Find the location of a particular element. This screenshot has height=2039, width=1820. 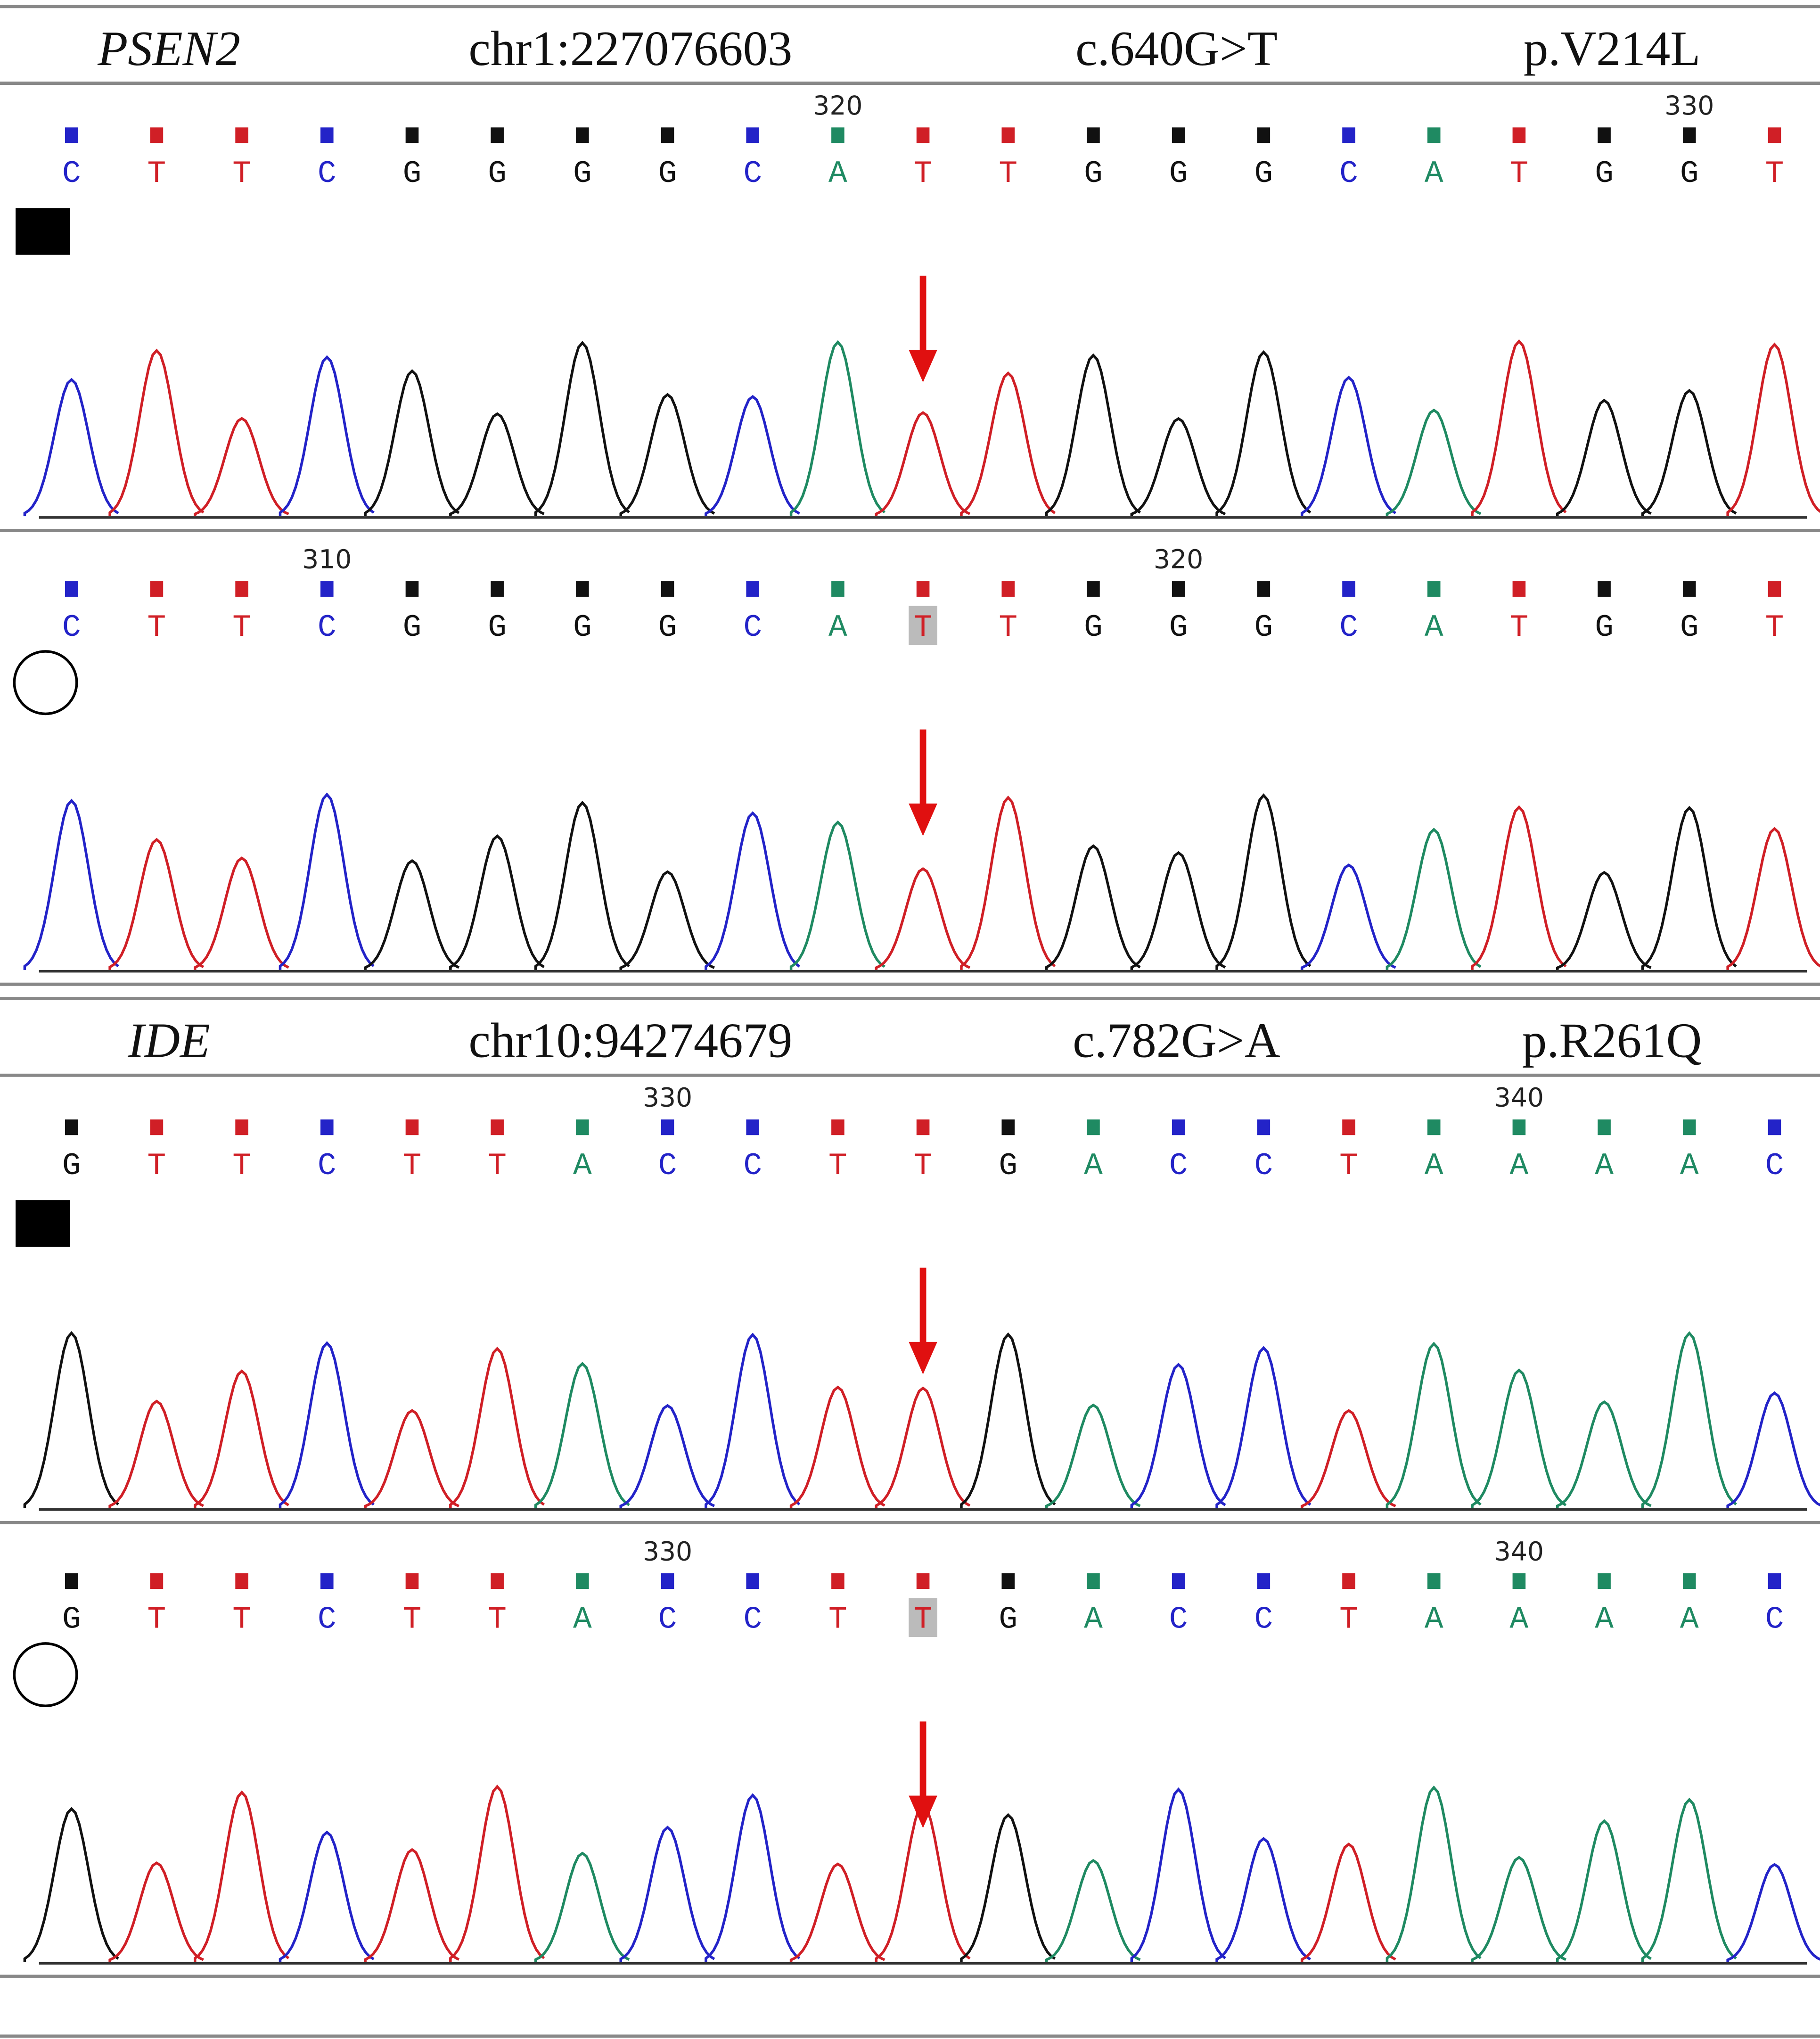

header-cdna: c.640G>T is located at coordinates (1176, 48).